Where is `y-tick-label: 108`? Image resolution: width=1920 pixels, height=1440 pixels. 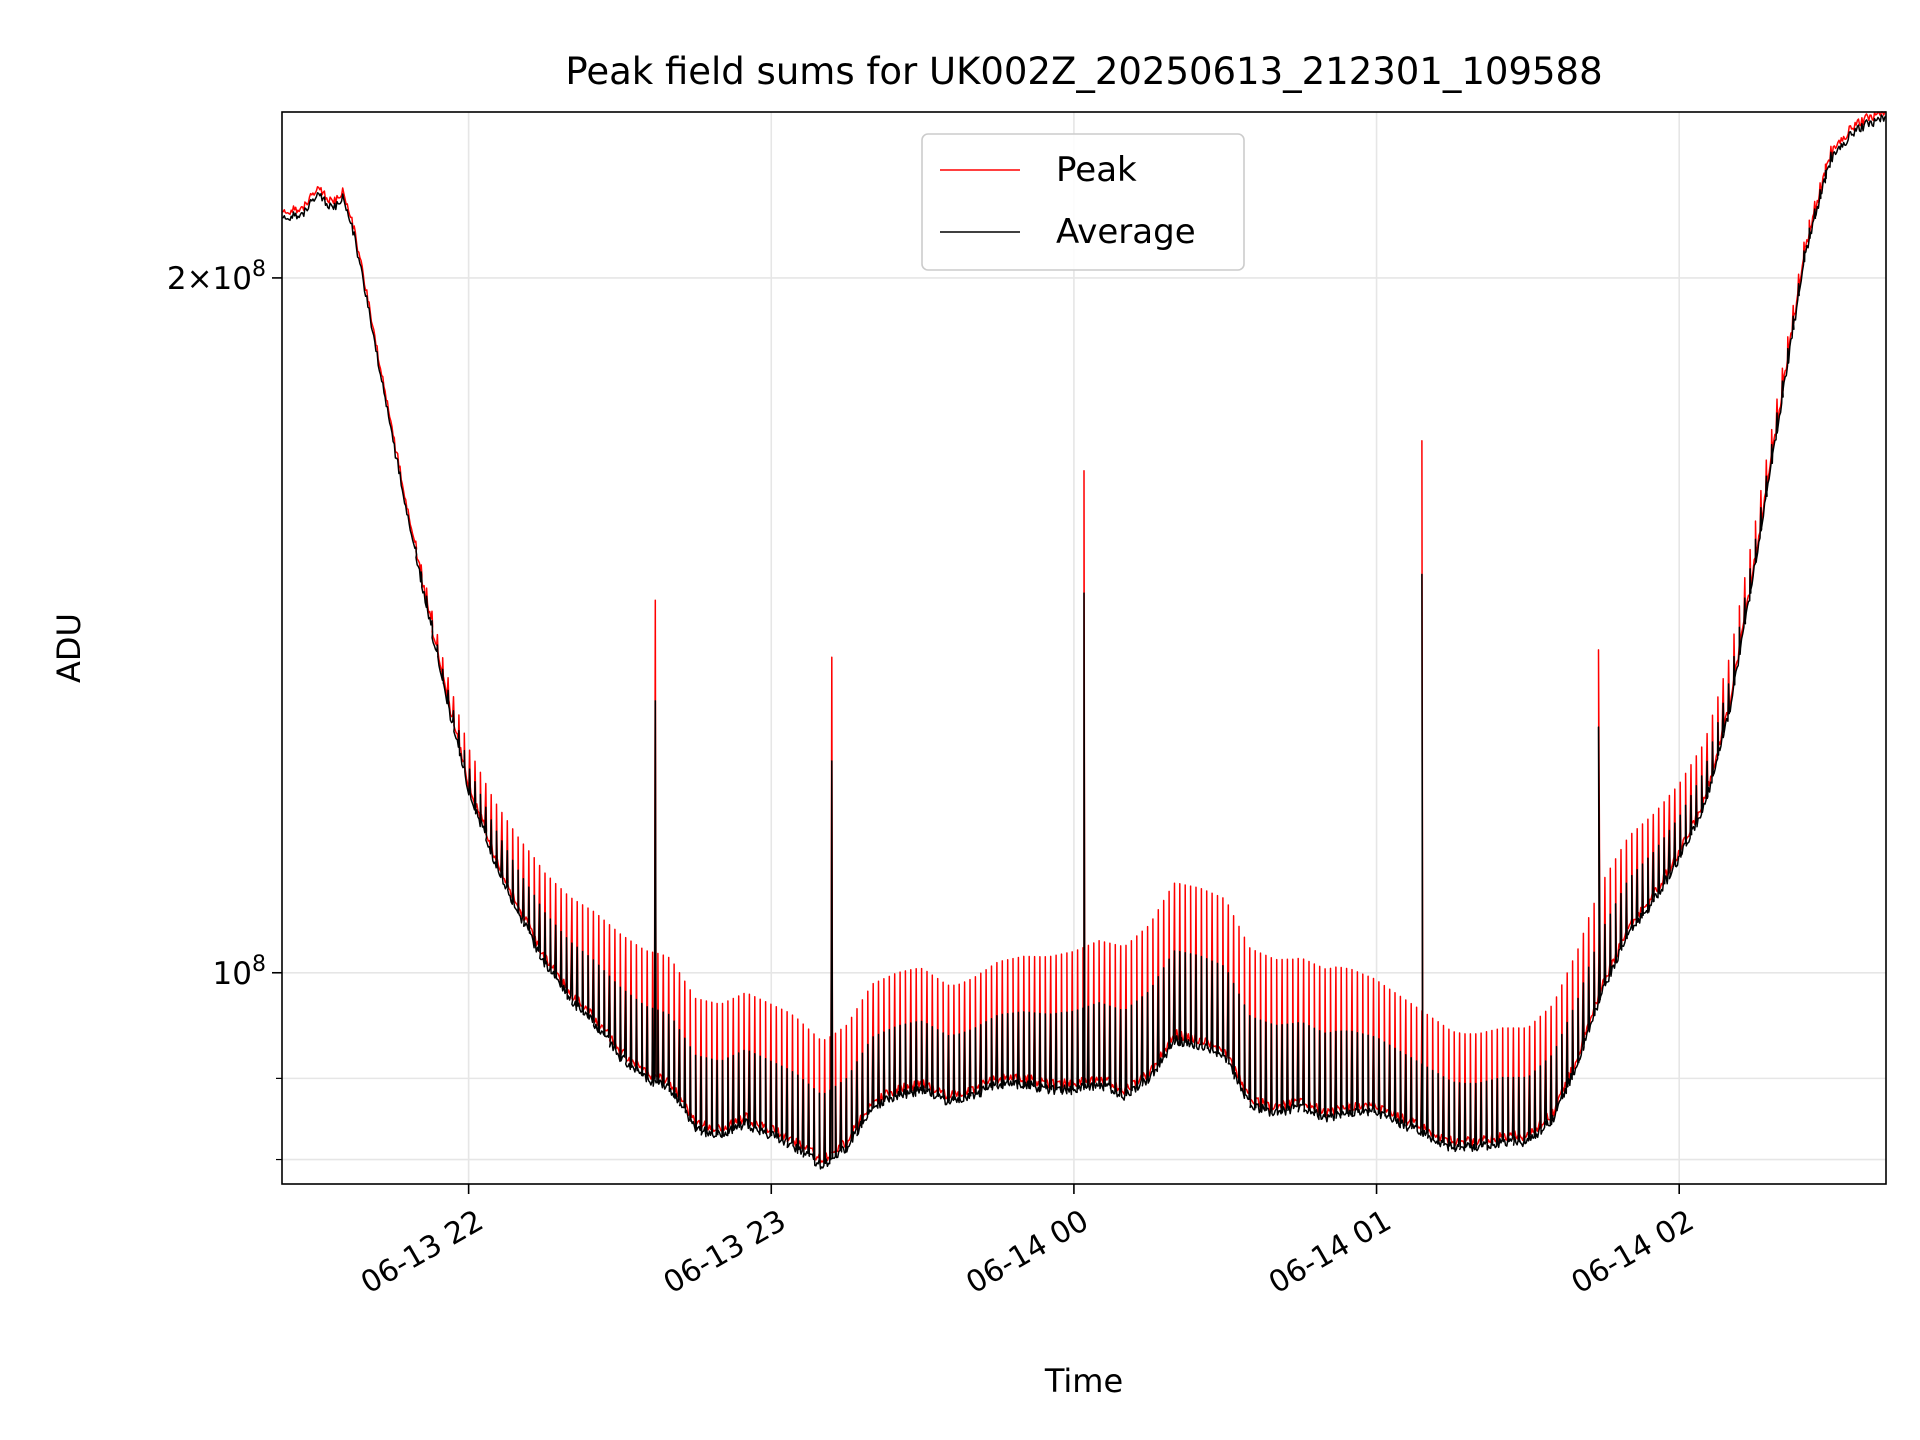
y-tick-label: 108 is located at coordinates (239, 972).